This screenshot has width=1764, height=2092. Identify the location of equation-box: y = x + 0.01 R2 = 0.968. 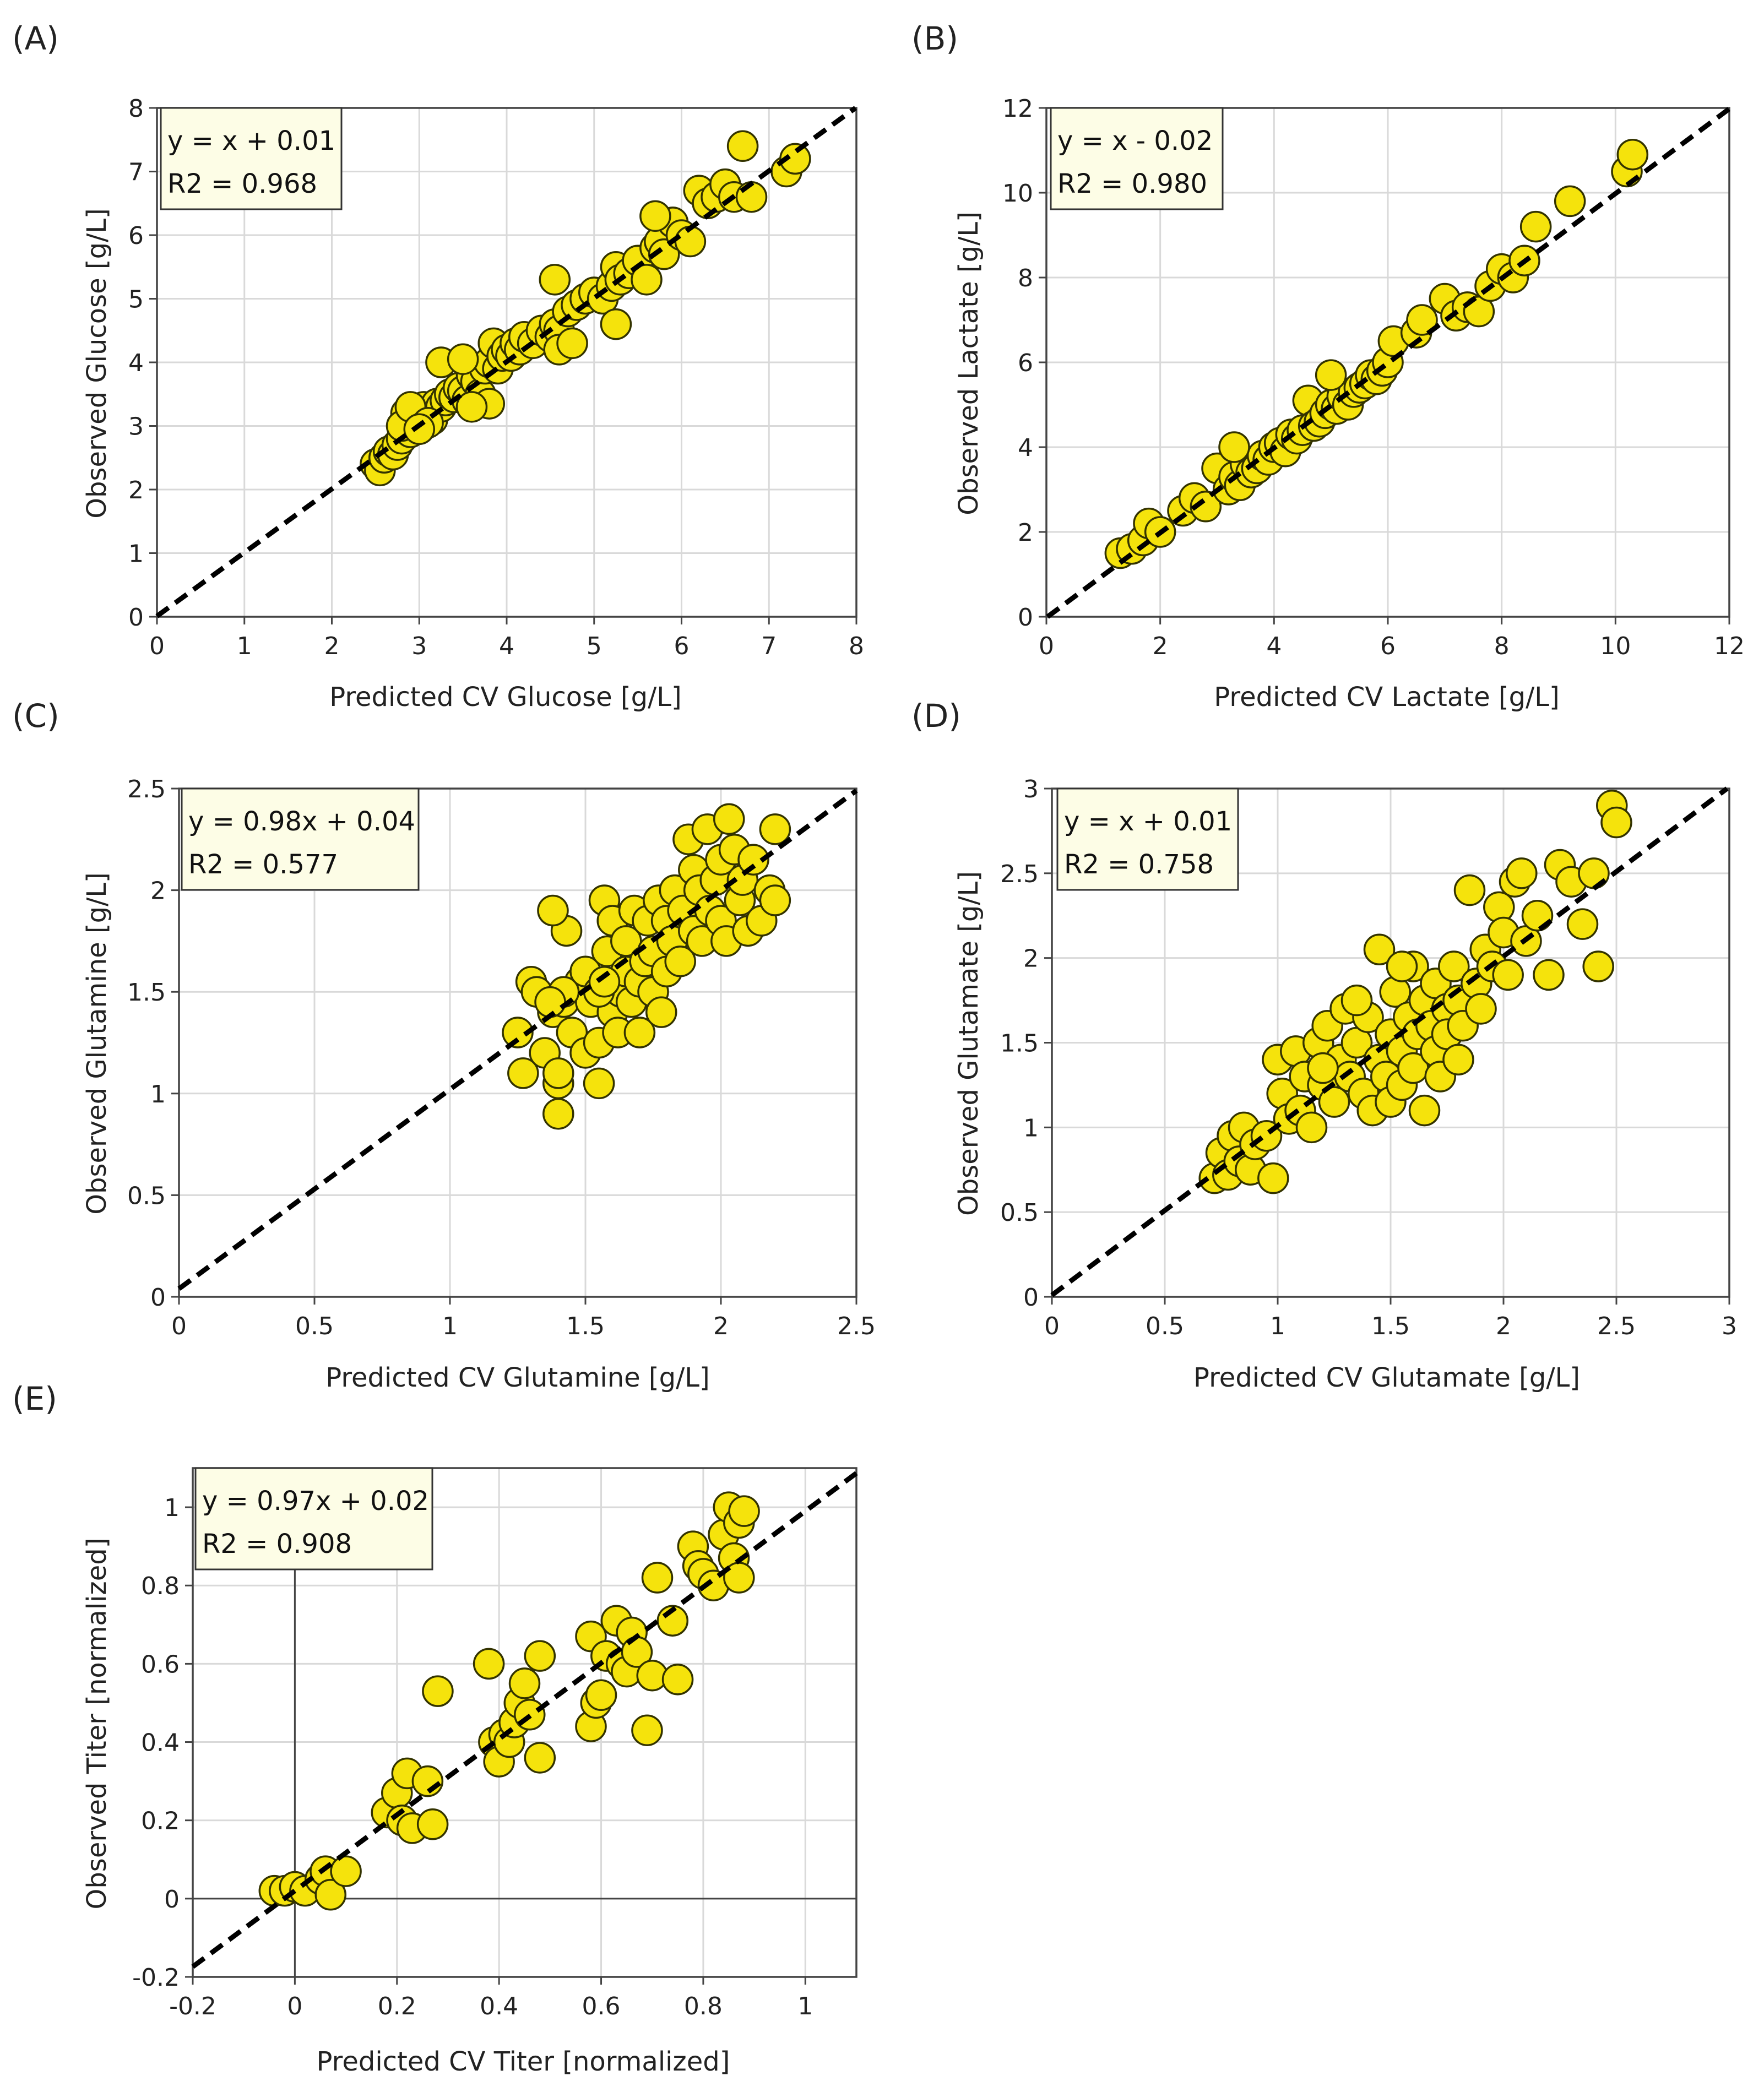
(251, 158).